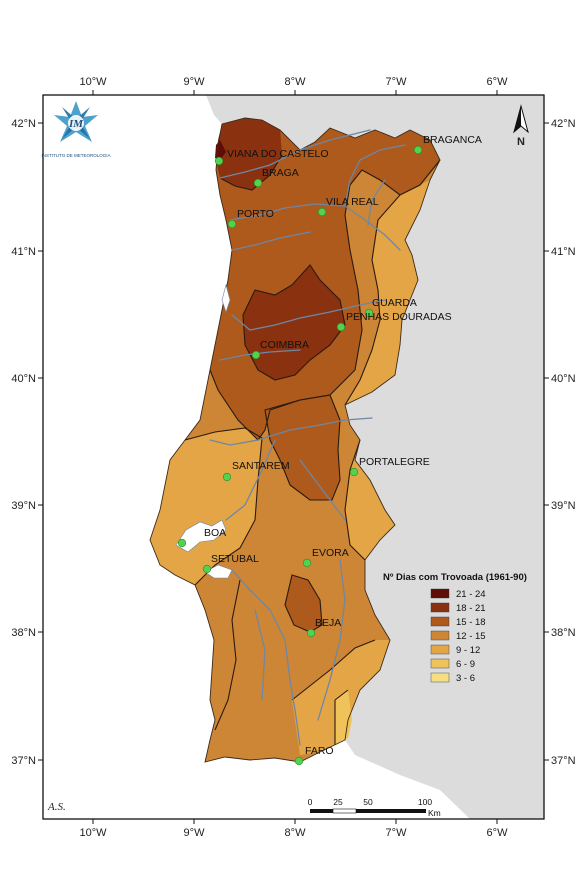 Image resolution: width=579 pixels, height=894 pixels. Describe the element at coordinates (261, 466) in the screenshot. I see `city-label: SANTAREM` at that location.